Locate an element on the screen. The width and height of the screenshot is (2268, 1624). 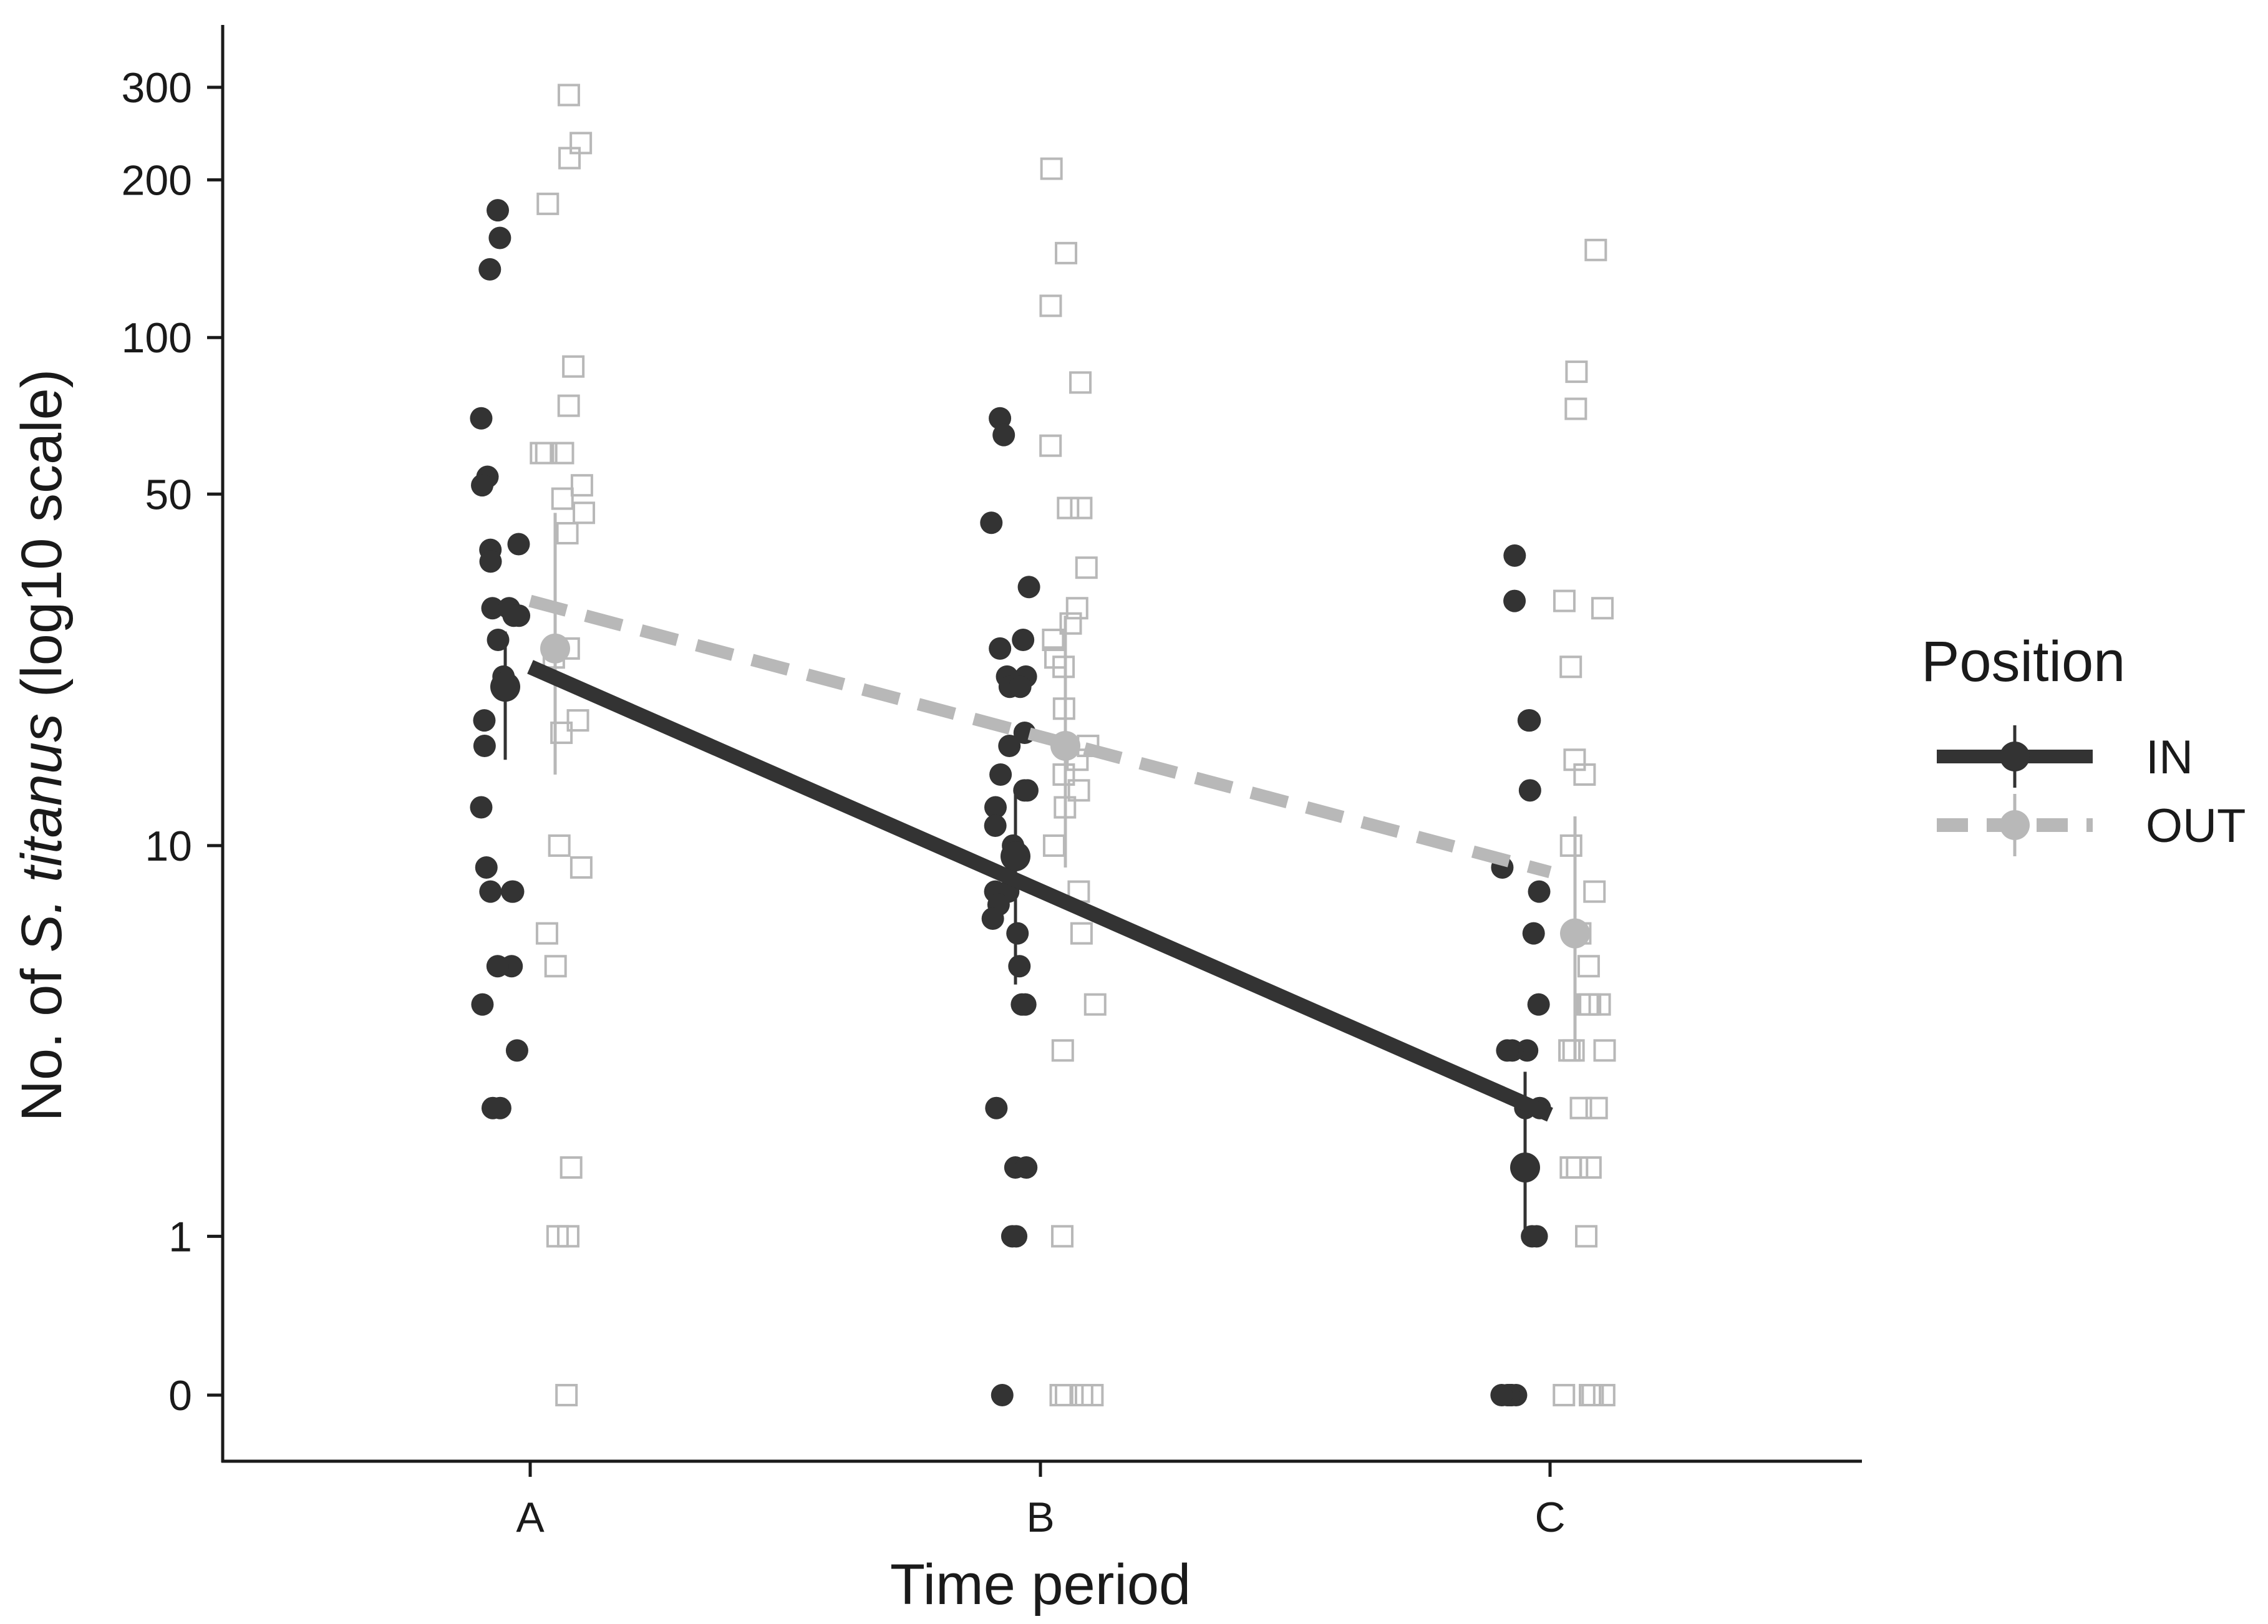
y-tick-label: 100 is located at coordinates (157, 338).